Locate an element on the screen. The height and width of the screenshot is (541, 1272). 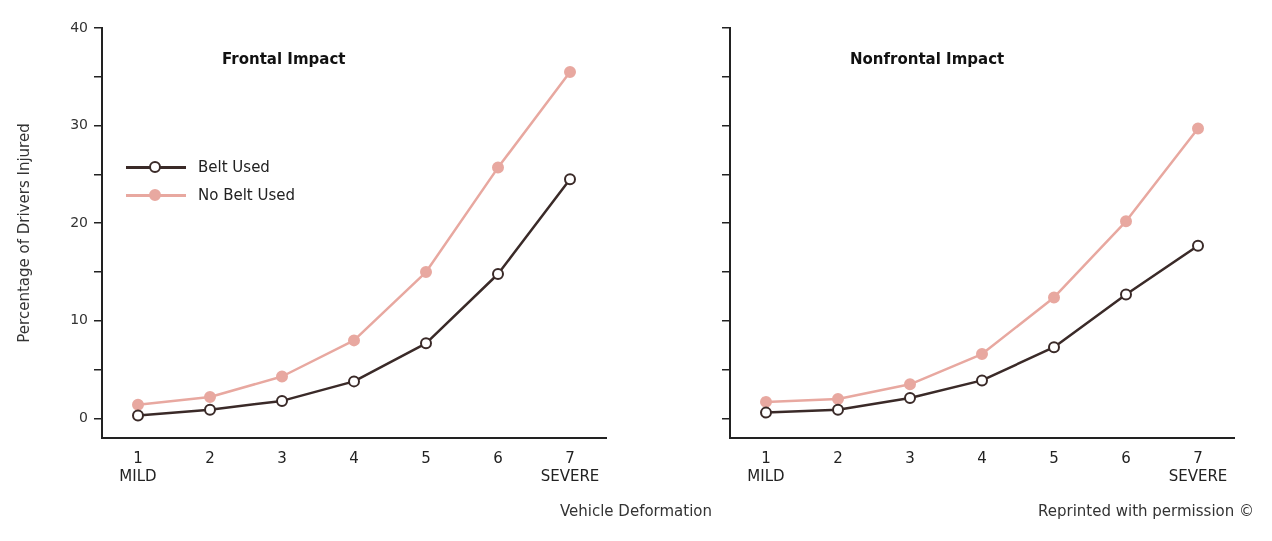
legend-label: Belt Used is located at coordinates (234, 167).